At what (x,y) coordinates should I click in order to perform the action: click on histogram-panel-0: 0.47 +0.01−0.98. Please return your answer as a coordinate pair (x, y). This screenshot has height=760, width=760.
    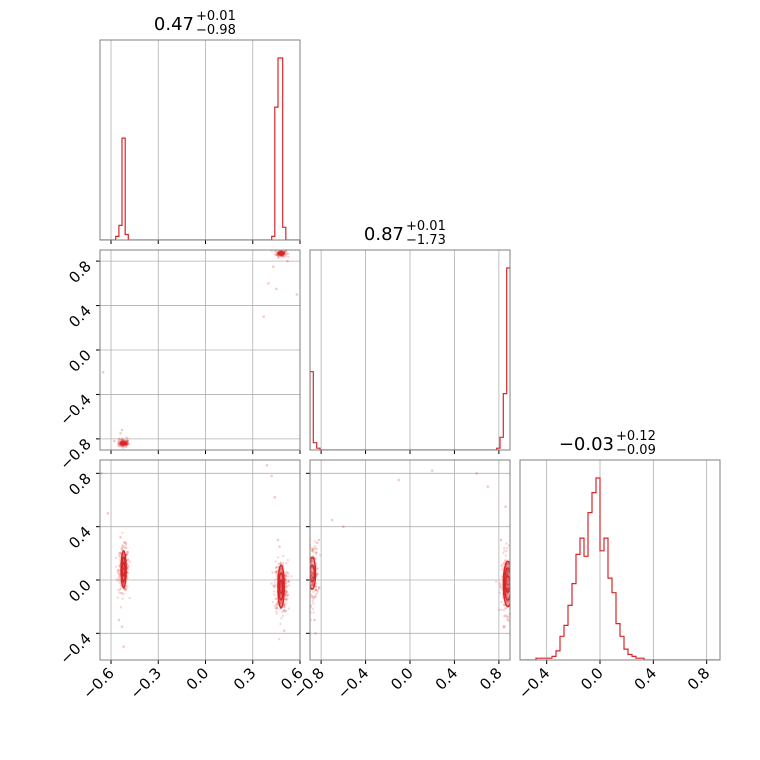
    Looking at the image, I should click on (200, 126).